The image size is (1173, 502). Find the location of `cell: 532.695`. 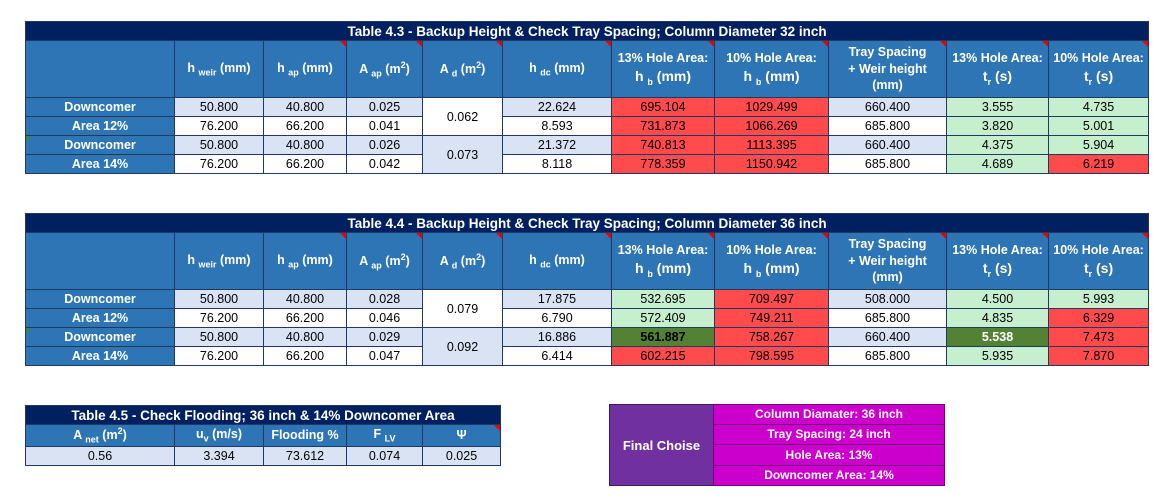

cell: 532.695 is located at coordinates (663, 299).